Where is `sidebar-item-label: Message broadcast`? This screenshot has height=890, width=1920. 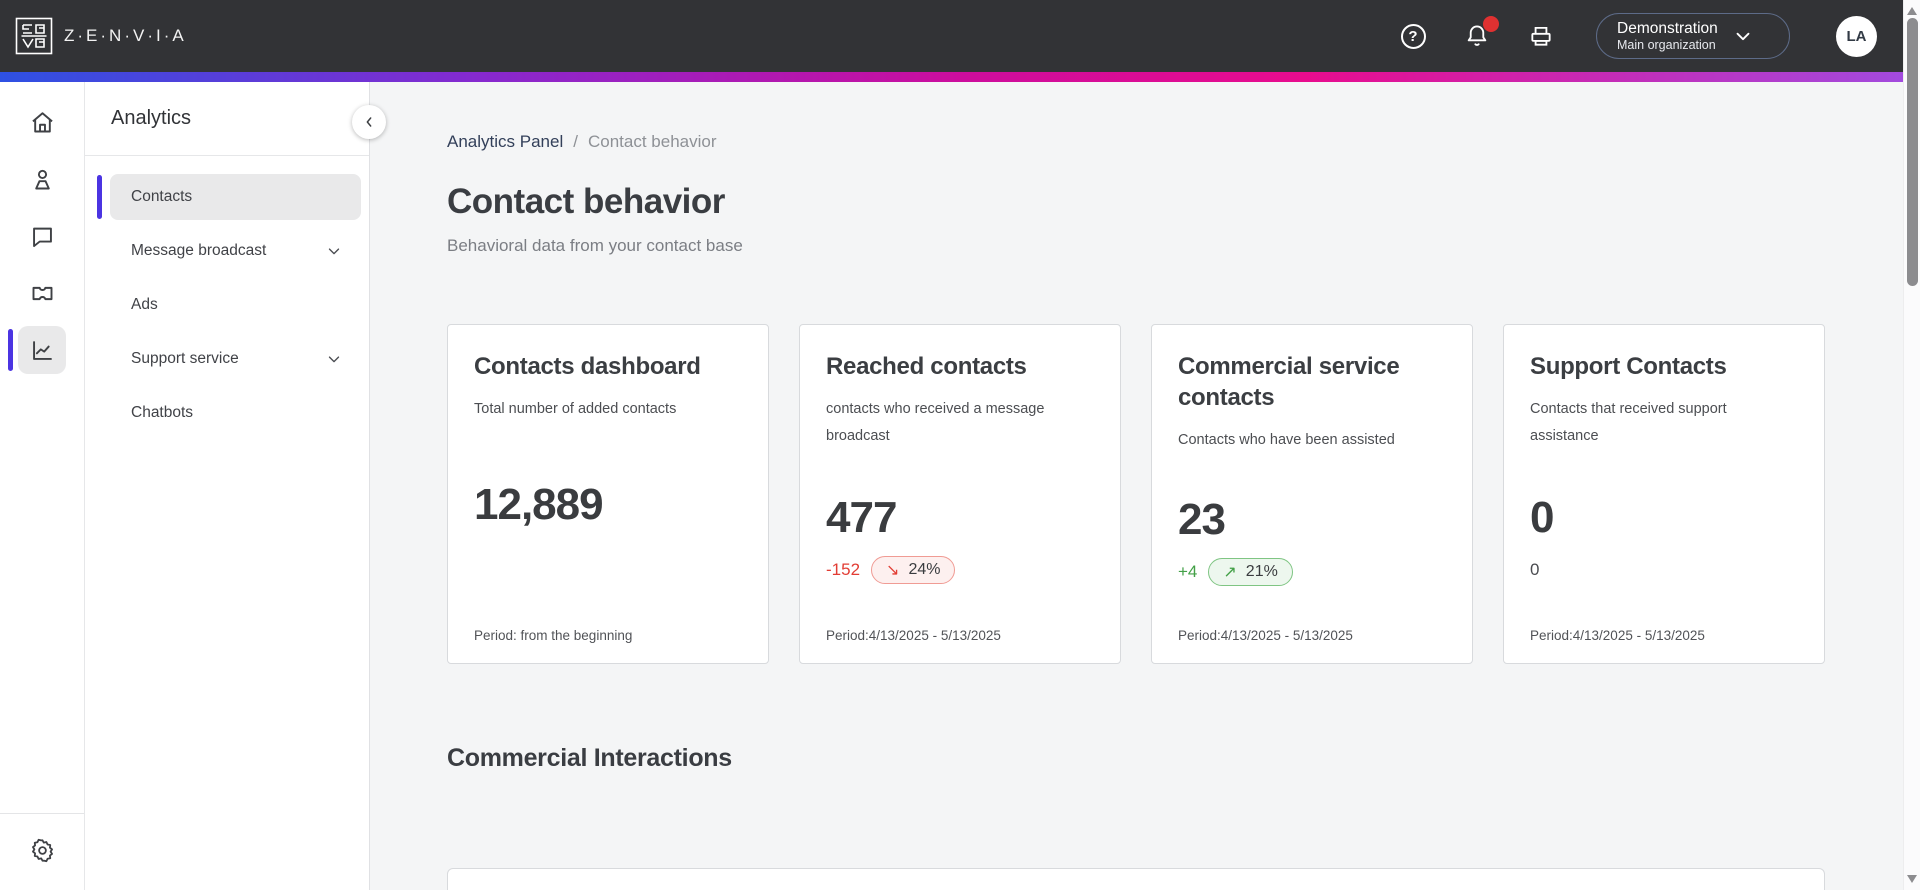 sidebar-item-label: Message broadcast is located at coordinates (199, 250).